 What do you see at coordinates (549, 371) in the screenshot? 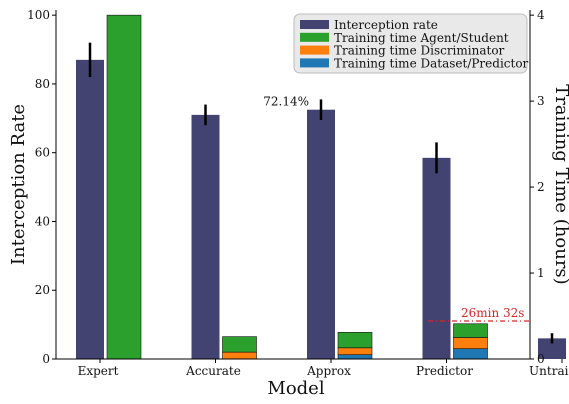
I see `x-tick-label: Untrained` at bounding box center [549, 371].